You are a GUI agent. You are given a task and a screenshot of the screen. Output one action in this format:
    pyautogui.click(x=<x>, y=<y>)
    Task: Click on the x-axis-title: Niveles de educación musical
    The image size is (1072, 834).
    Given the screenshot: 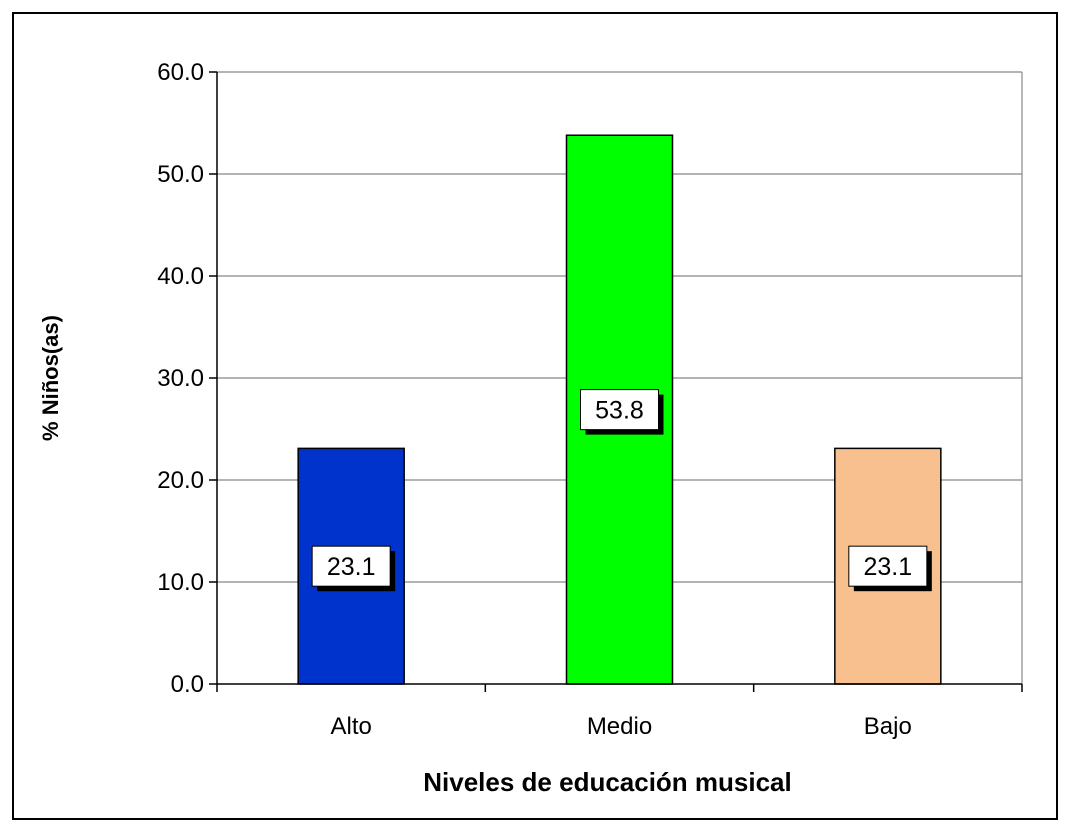 What is the action you would take?
    pyautogui.click(x=607, y=782)
    